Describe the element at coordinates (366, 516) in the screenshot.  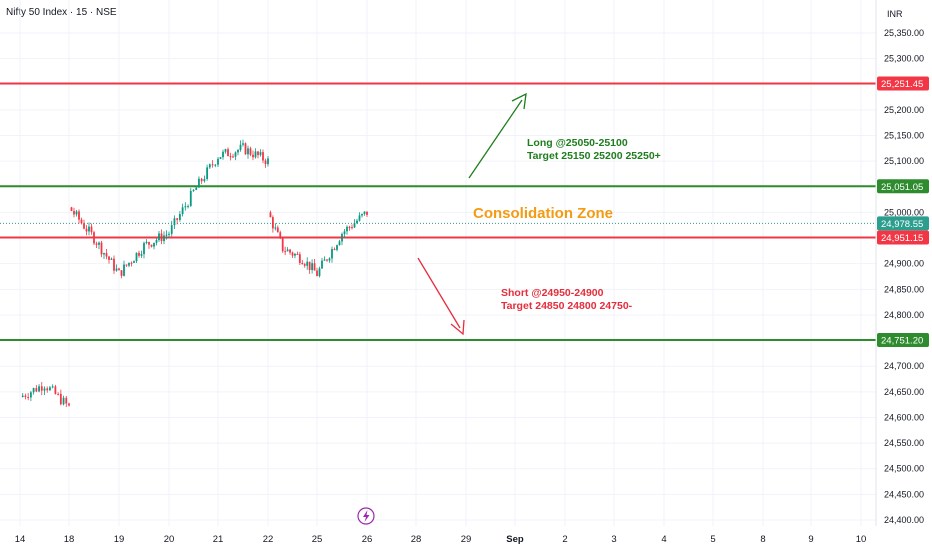
I see `lightning-icon` at that location.